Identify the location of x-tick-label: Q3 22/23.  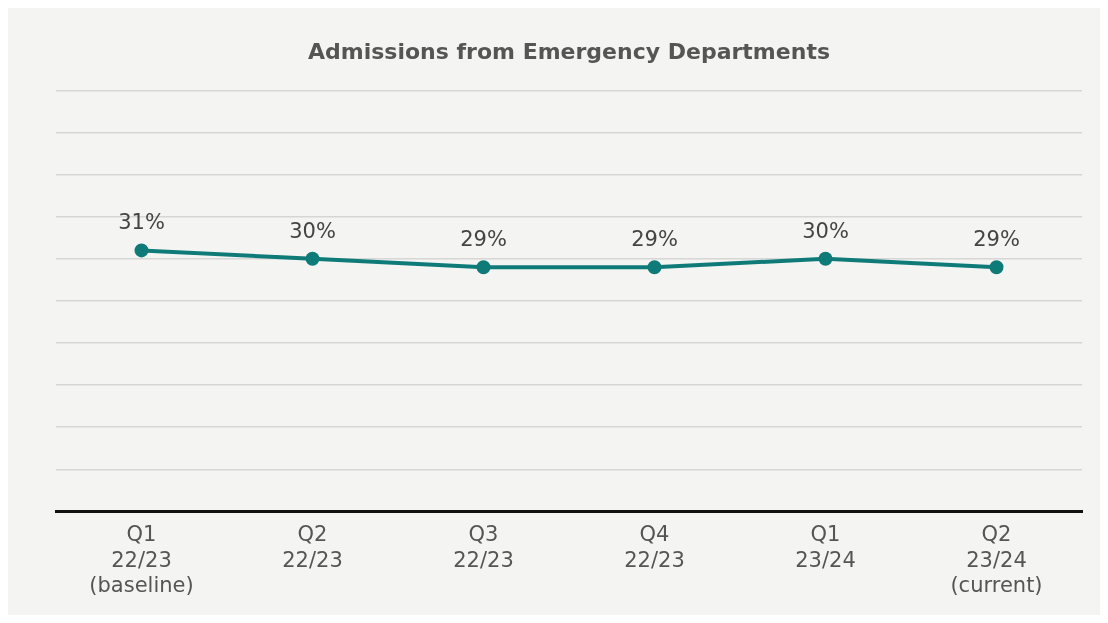
(483, 547).